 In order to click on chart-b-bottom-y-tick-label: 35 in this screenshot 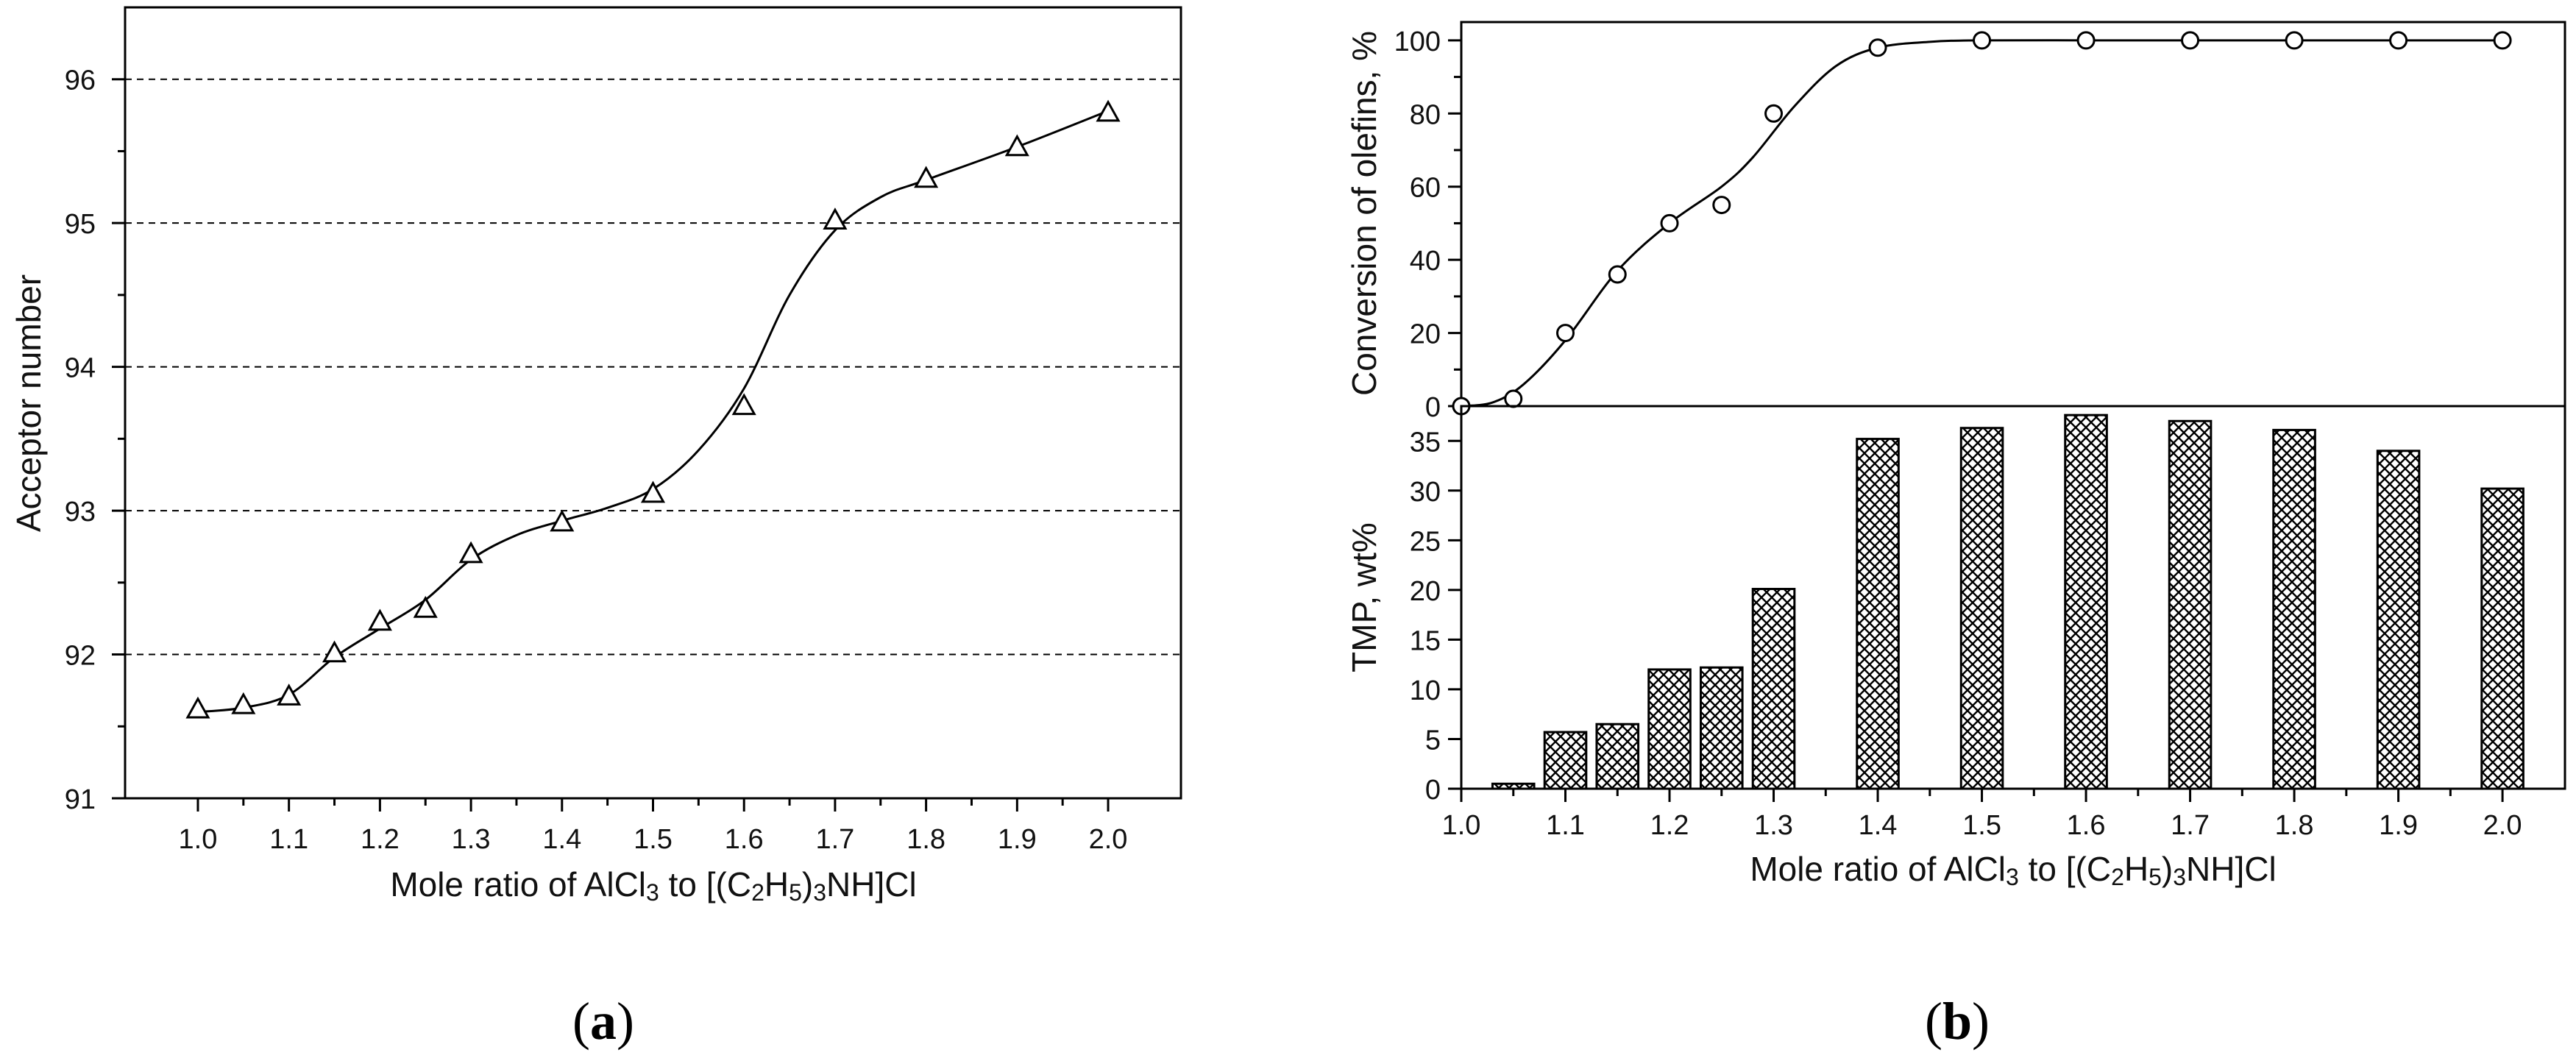, I will do `click(1425, 443)`.